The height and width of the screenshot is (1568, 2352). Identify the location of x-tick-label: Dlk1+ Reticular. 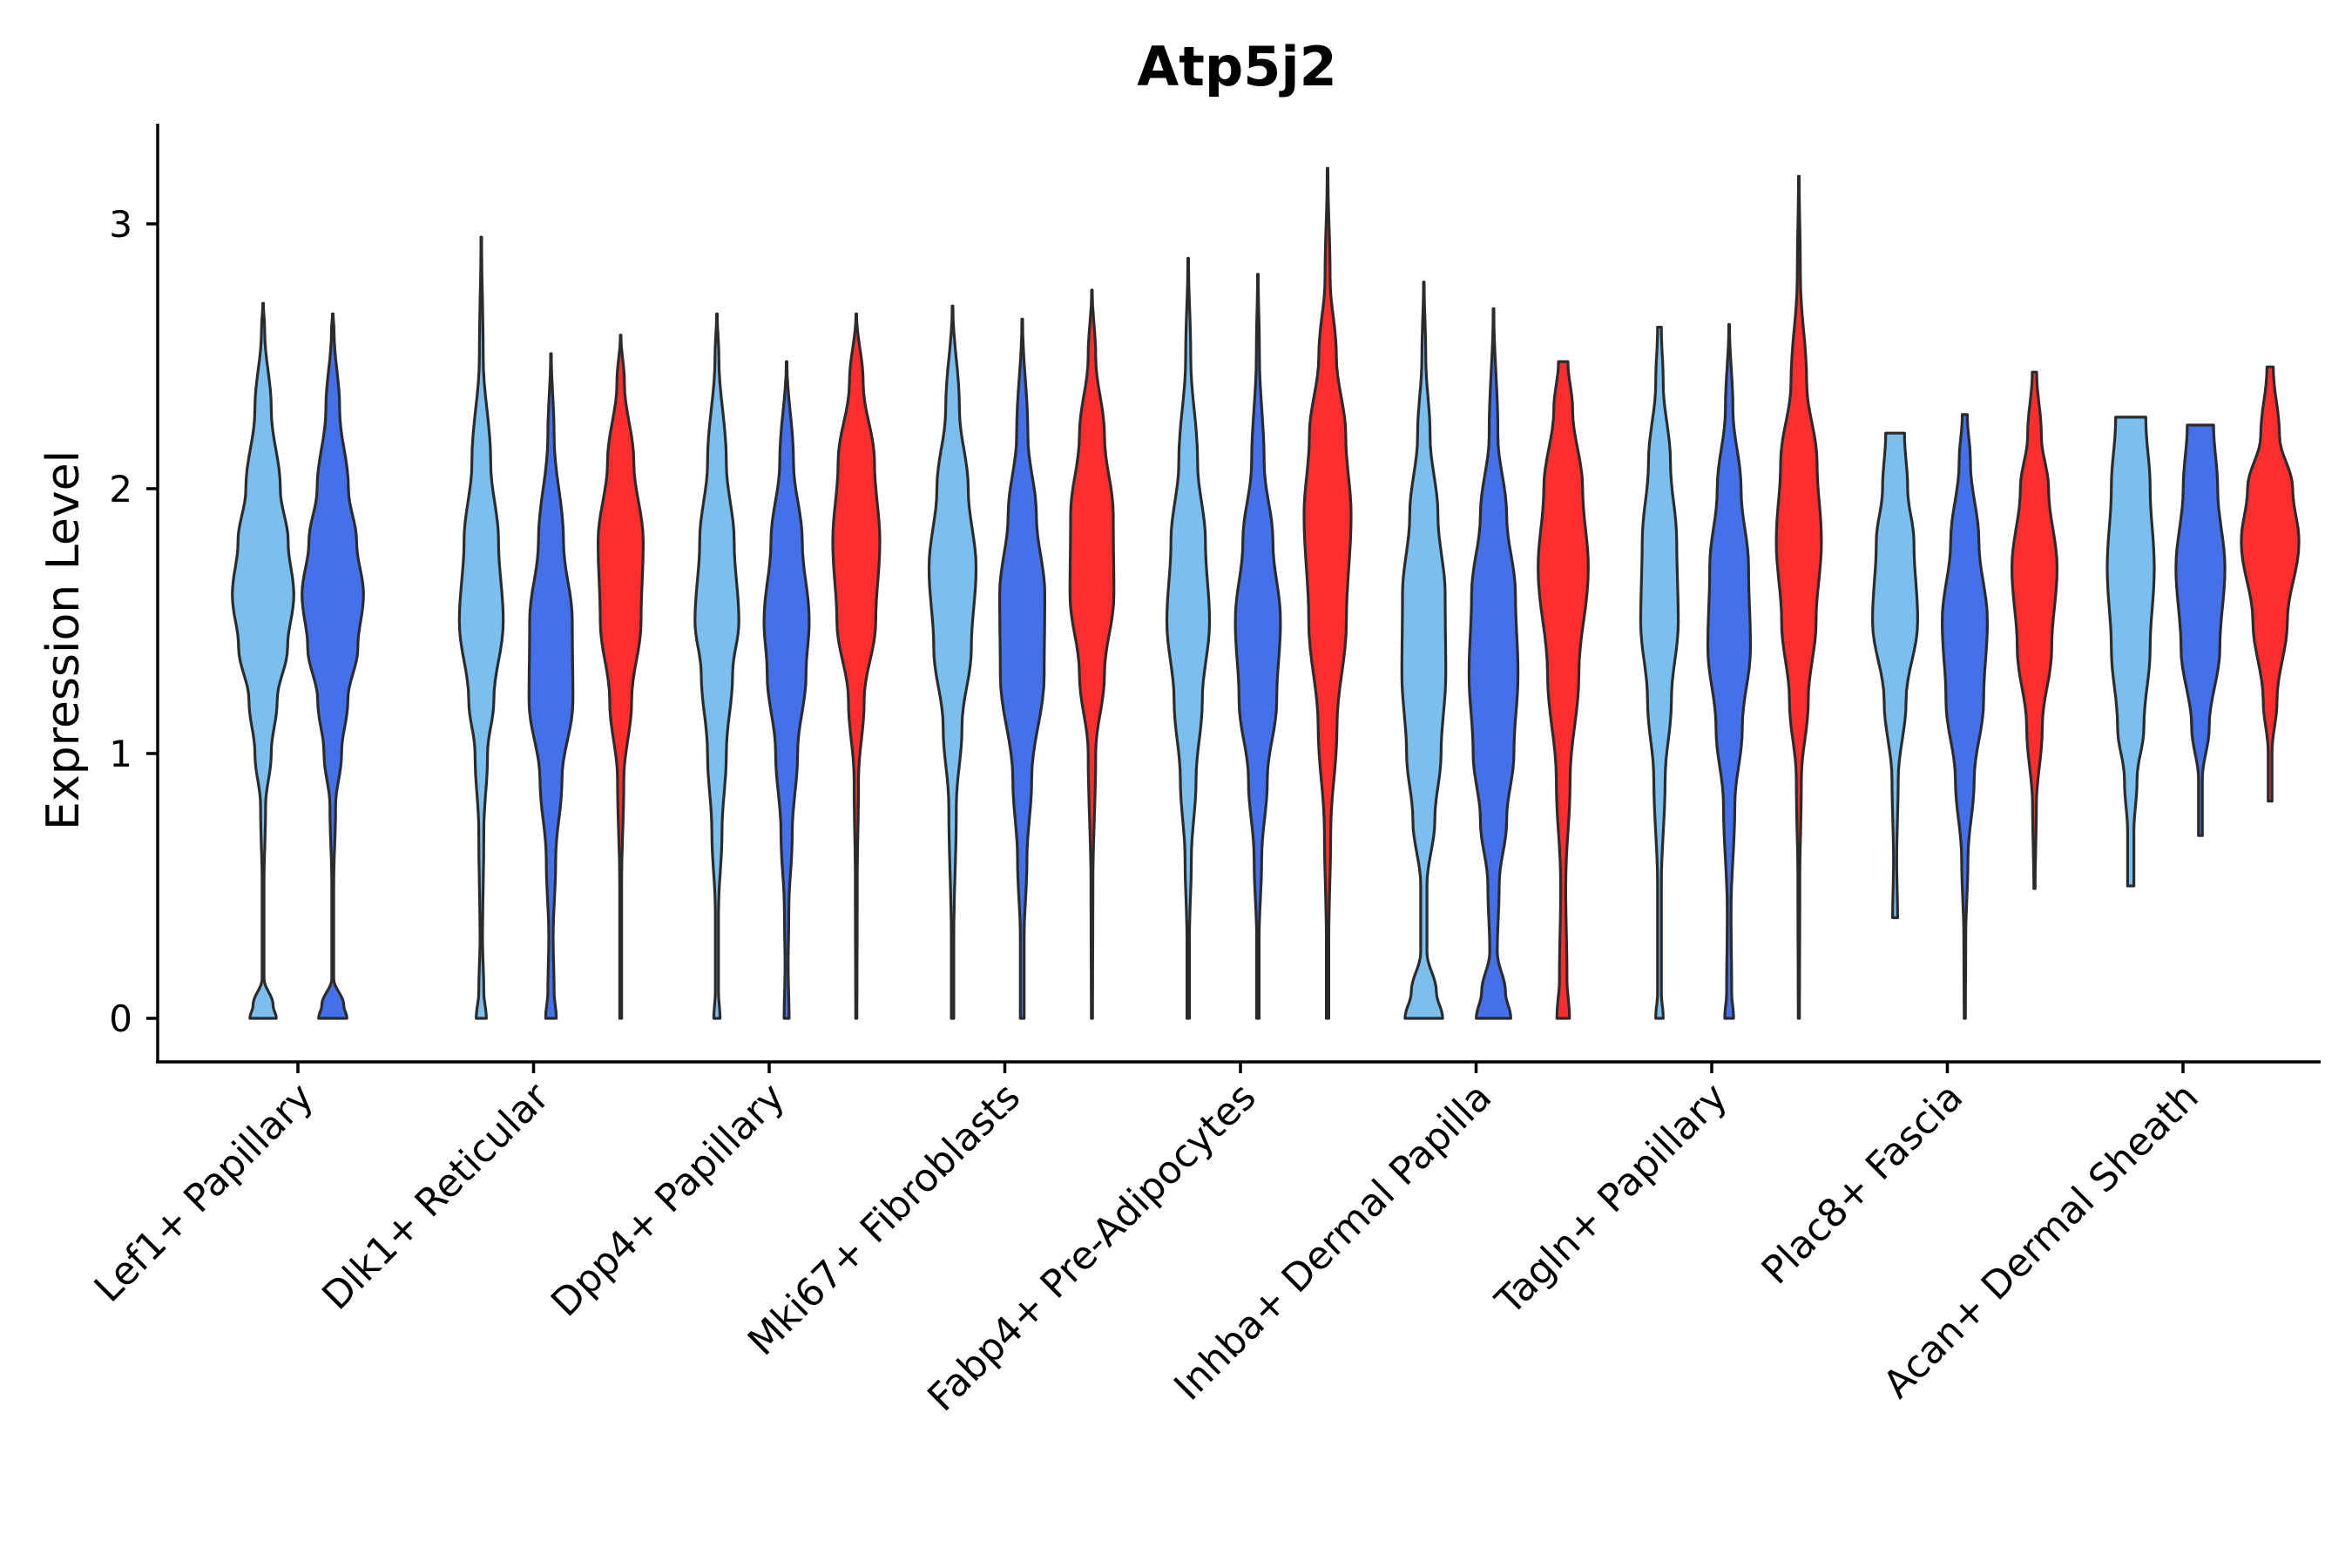
(436, 1196).